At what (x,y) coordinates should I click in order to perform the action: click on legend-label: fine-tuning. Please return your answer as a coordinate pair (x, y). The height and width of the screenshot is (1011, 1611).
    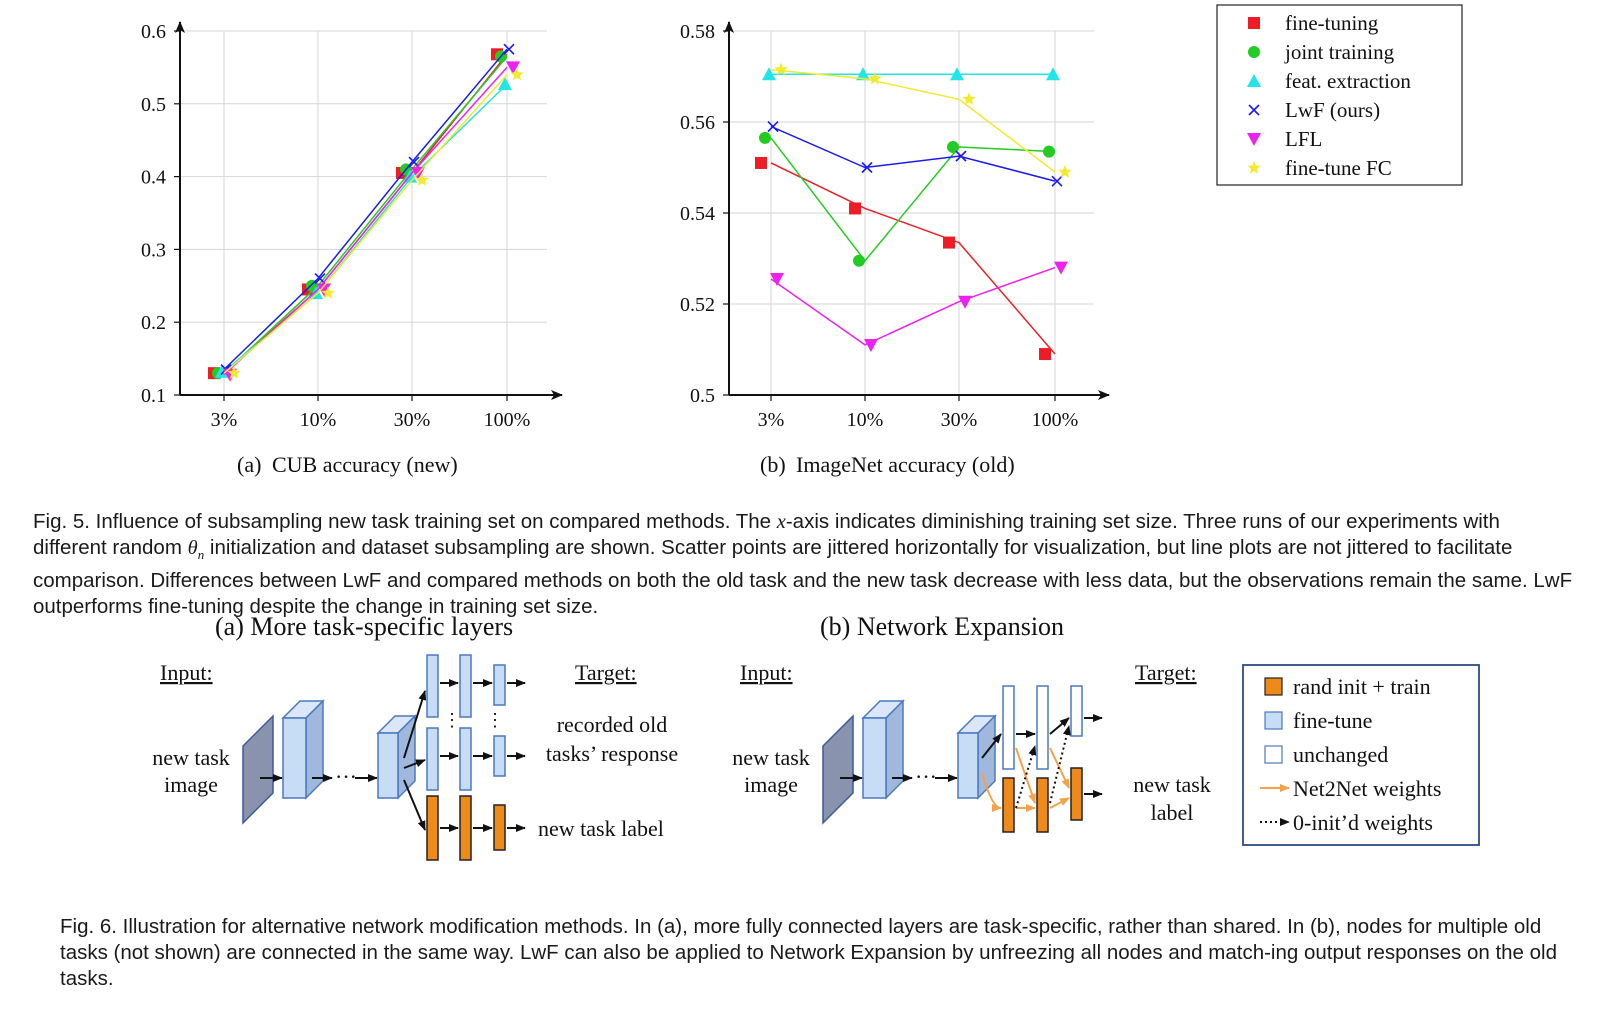
    Looking at the image, I should click on (1332, 23).